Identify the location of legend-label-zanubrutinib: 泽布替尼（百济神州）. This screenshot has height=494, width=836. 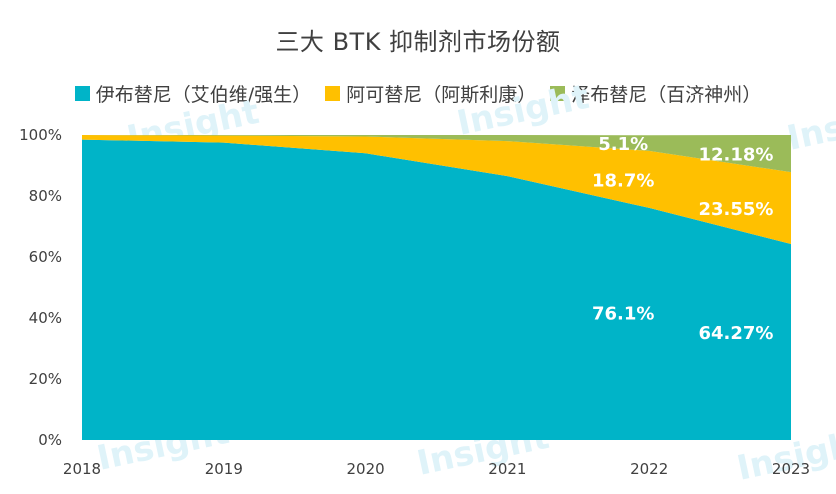
(666, 95).